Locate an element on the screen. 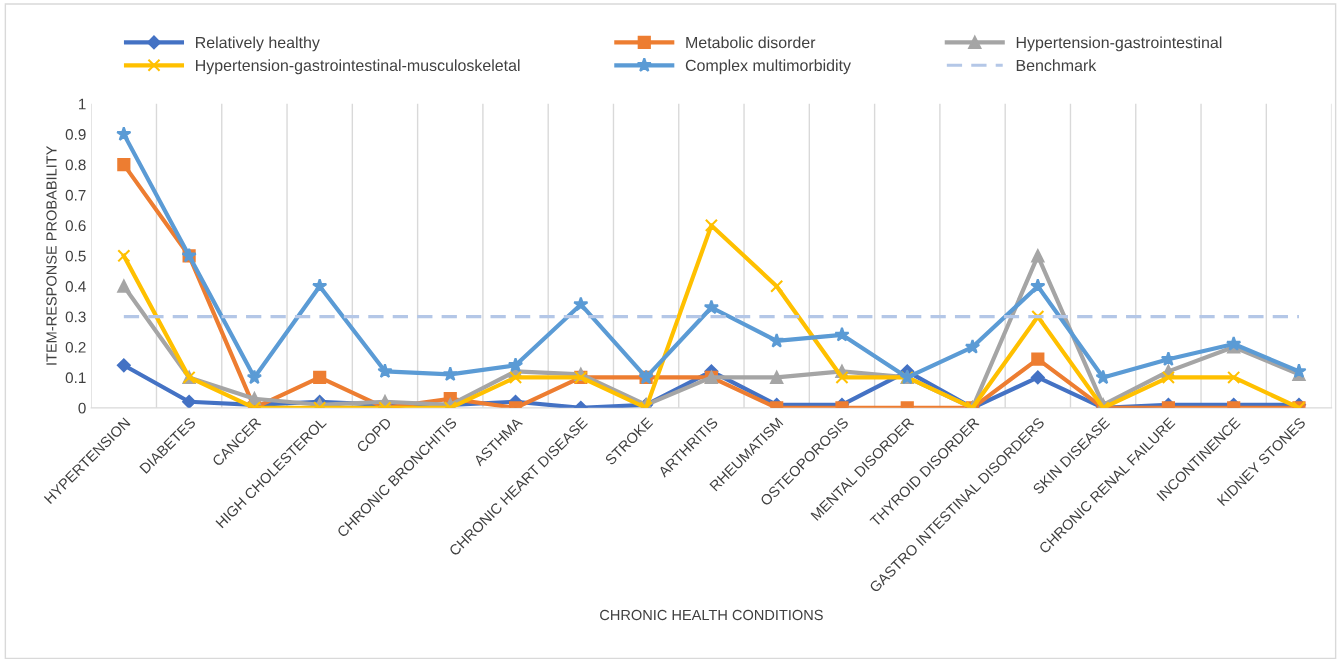 Image resolution: width=1341 pixels, height=661 pixels. legend-label: Complex multimorbidity is located at coordinates (768, 67).